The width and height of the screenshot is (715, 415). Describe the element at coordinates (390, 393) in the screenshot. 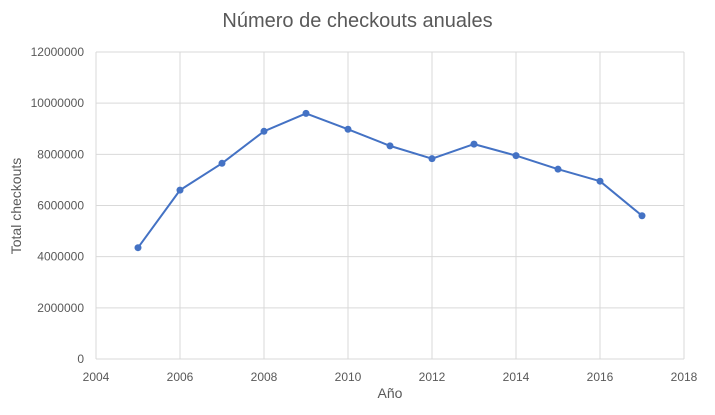

I see `x-axis-label: Año` at that location.